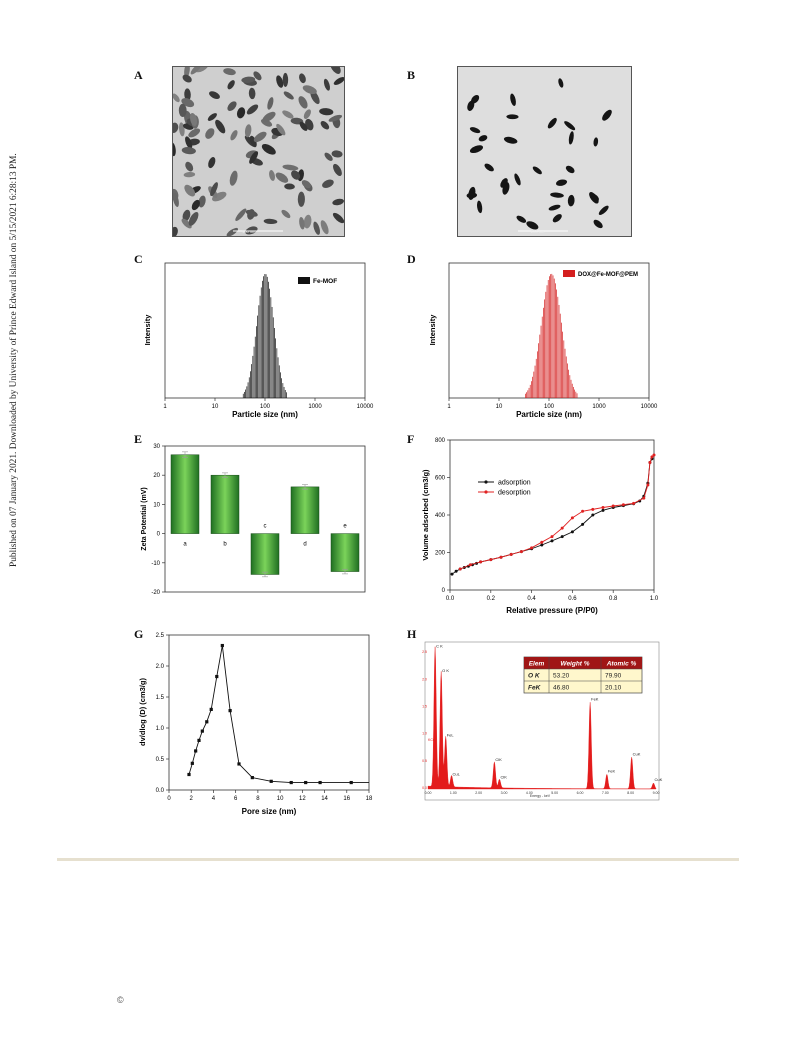 Image resolution: width=793 pixels, height=1039 pixels. What do you see at coordinates (428, 793) in the screenshot?
I see `x-tick-label: 0.00` at bounding box center [428, 793].